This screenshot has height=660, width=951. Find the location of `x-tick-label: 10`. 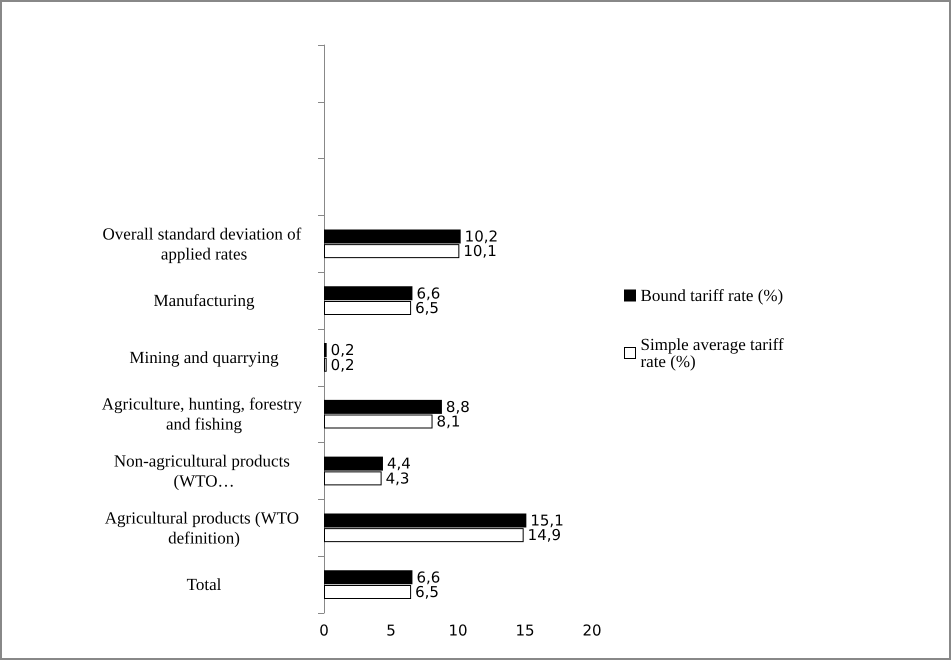

x-tick-label: 10 is located at coordinates (458, 631).